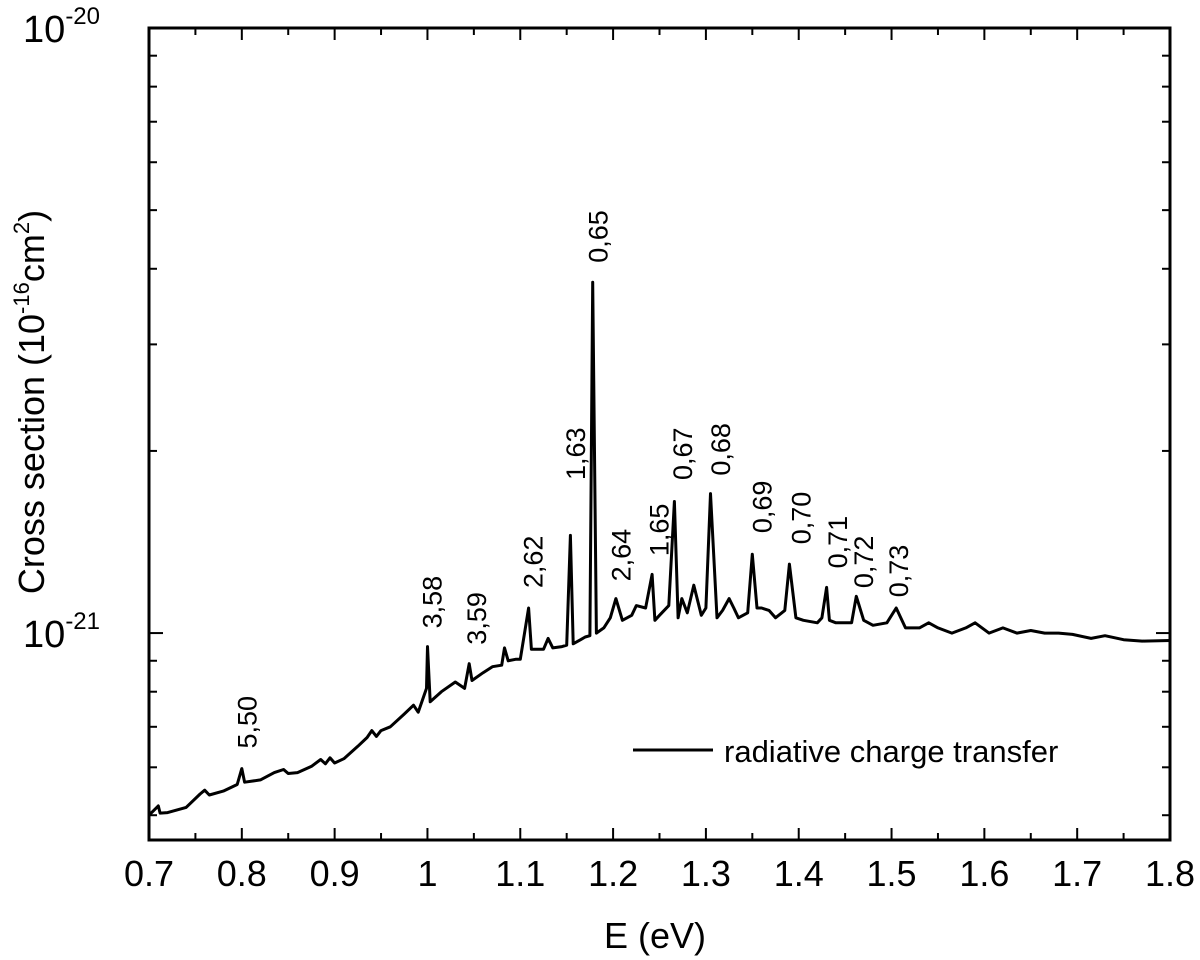 The width and height of the screenshot is (1200, 960). I want to click on peak-annotation: 2,62, so click(534, 562).